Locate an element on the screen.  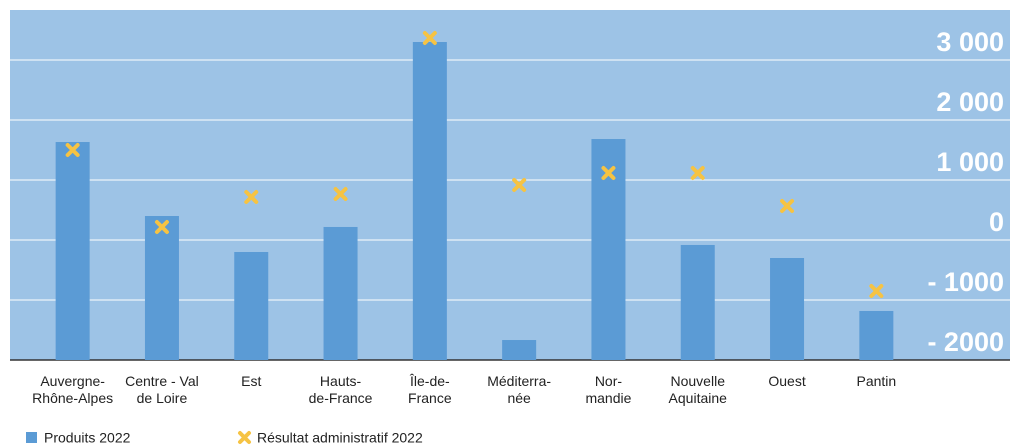
x-tick-label: Île-de- France is located at coordinates (430, 389).